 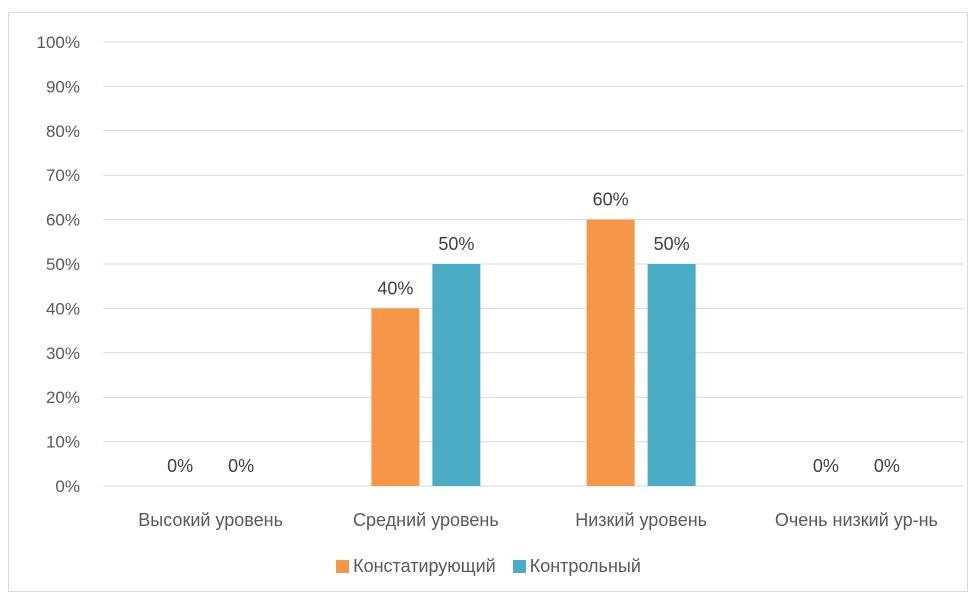 What do you see at coordinates (641, 520) in the screenshot?
I see `x-category-label: Низкий уровень` at bounding box center [641, 520].